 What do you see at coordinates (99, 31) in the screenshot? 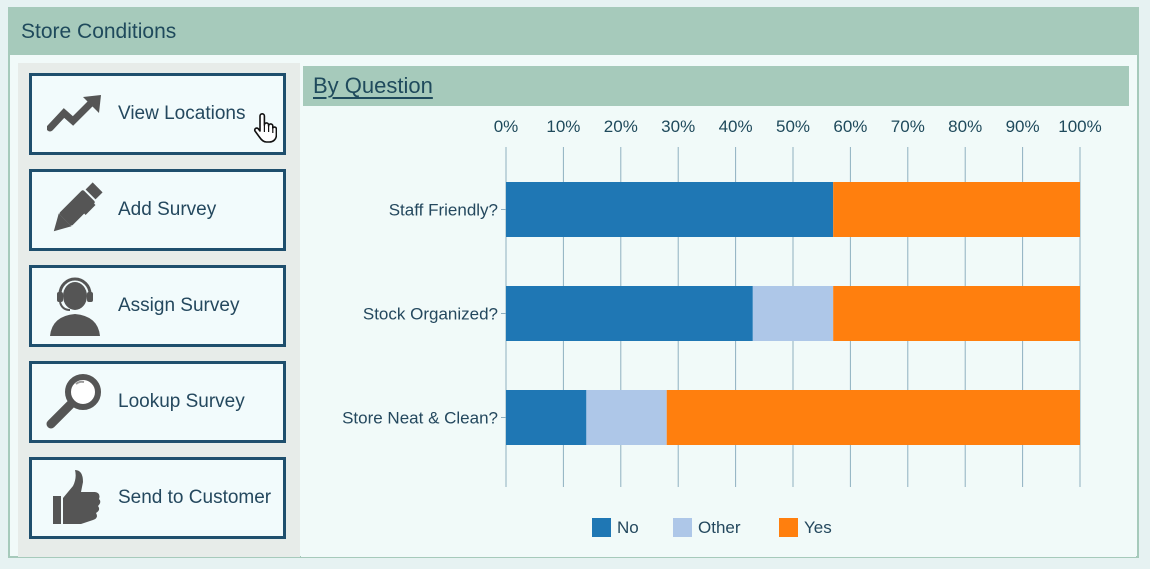
I see `window-title: Store Conditions` at bounding box center [99, 31].